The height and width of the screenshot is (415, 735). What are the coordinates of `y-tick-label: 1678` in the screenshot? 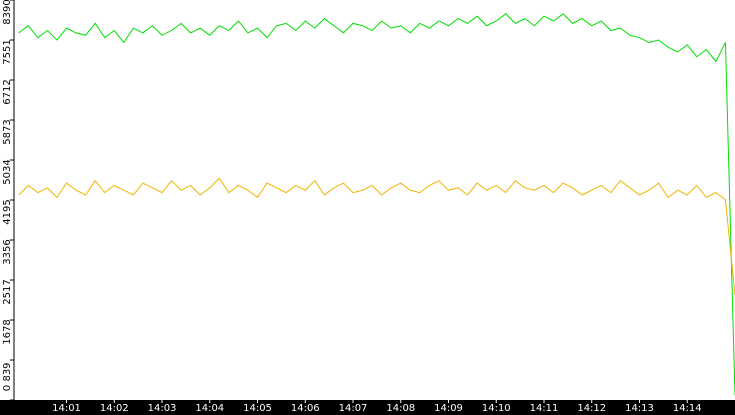 It's located at (7, 331).